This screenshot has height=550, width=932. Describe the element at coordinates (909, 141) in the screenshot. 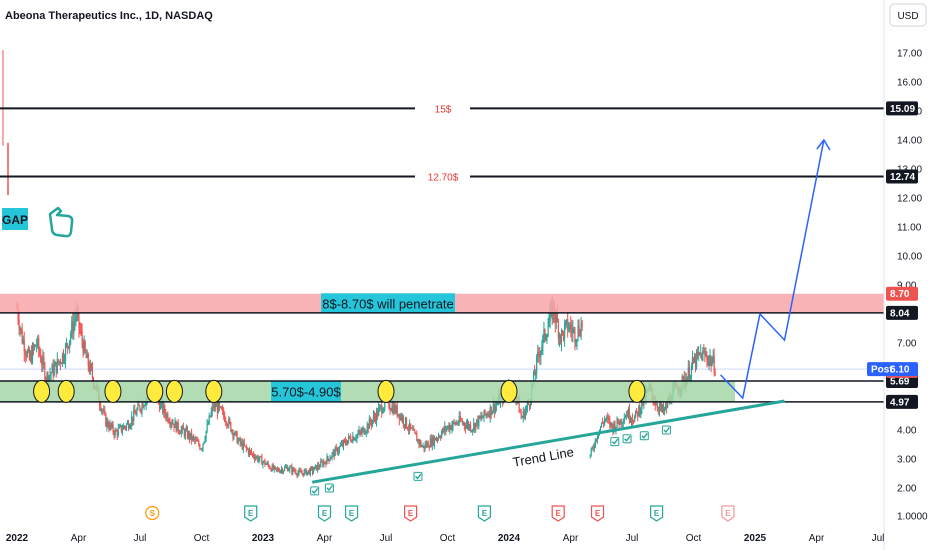

I see `y-tick-label: 14.00` at that location.